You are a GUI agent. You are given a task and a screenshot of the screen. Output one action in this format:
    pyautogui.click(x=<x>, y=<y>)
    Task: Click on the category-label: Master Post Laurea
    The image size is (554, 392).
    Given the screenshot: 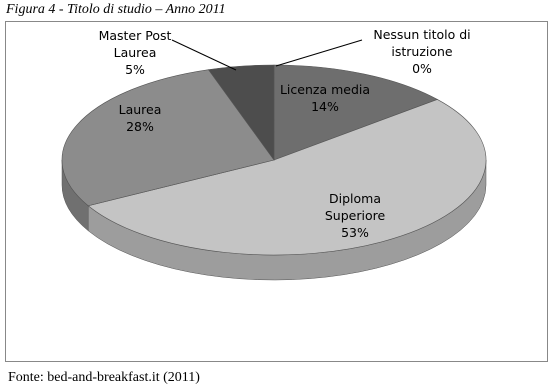 What is the action you would take?
    pyautogui.click(x=135, y=44)
    